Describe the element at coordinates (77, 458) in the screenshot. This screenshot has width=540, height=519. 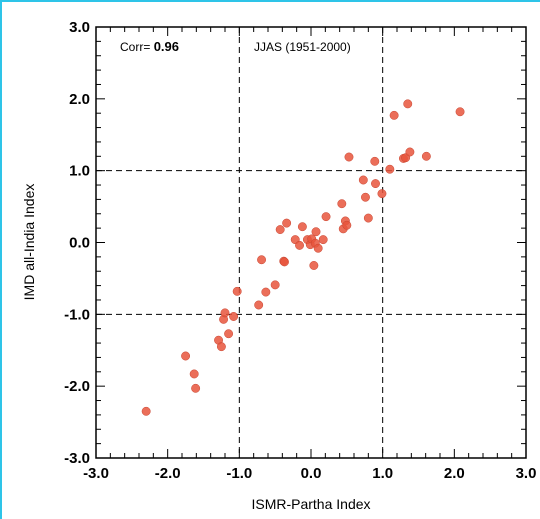
I see `y-tick-label-0: -3.0` at that location.